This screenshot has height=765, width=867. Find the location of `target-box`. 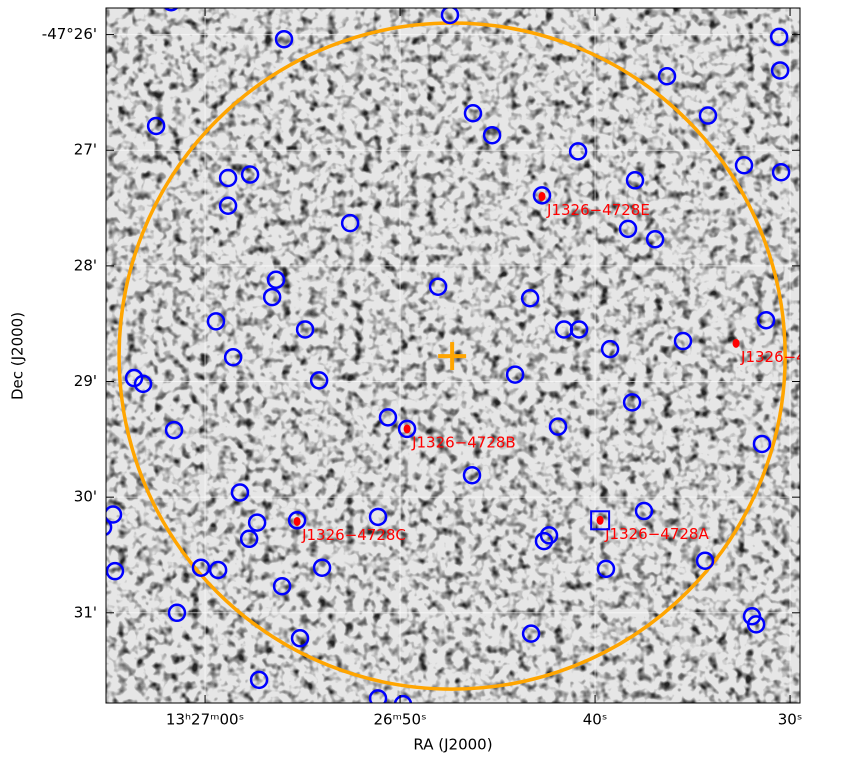

target-box is located at coordinates (600, 520).